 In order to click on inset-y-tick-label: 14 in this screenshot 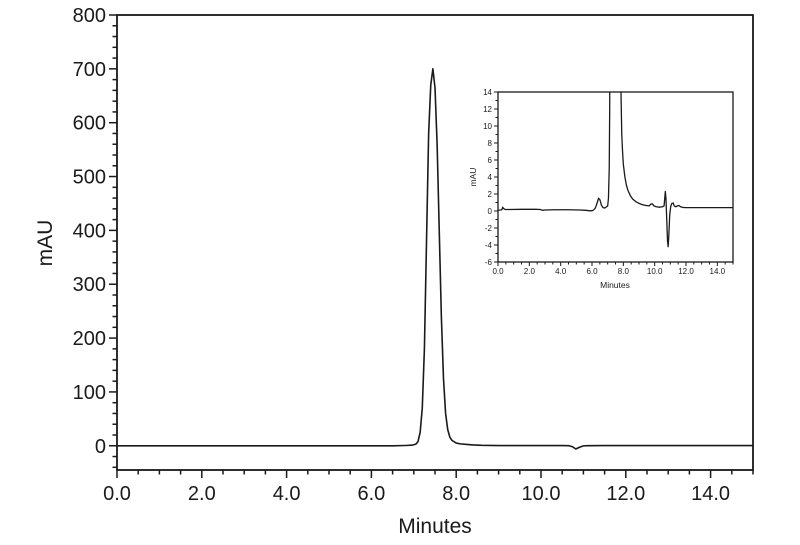, I will do `click(487, 92)`.